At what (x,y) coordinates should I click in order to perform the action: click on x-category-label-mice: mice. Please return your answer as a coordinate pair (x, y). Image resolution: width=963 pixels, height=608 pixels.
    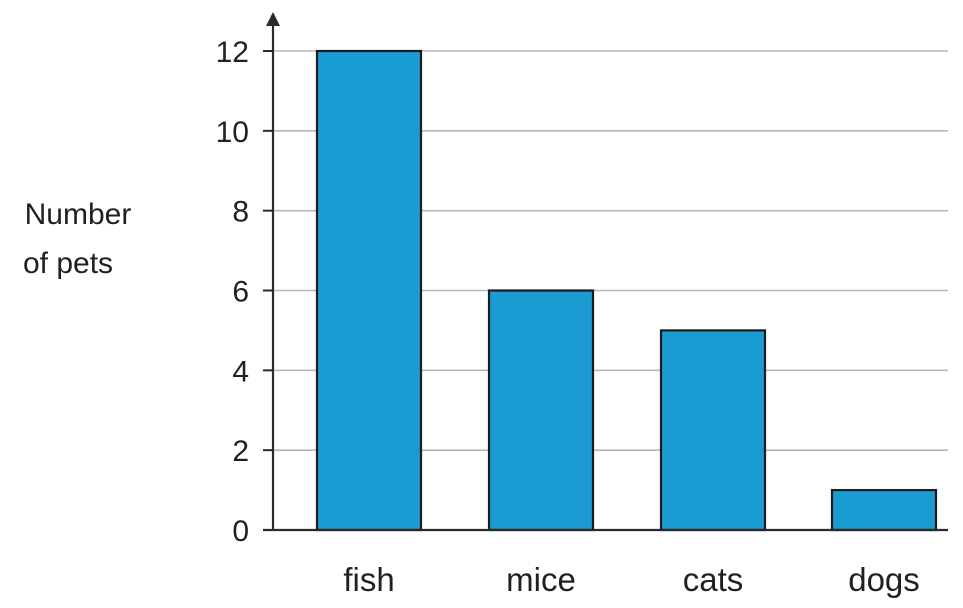
    Looking at the image, I should click on (541, 579).